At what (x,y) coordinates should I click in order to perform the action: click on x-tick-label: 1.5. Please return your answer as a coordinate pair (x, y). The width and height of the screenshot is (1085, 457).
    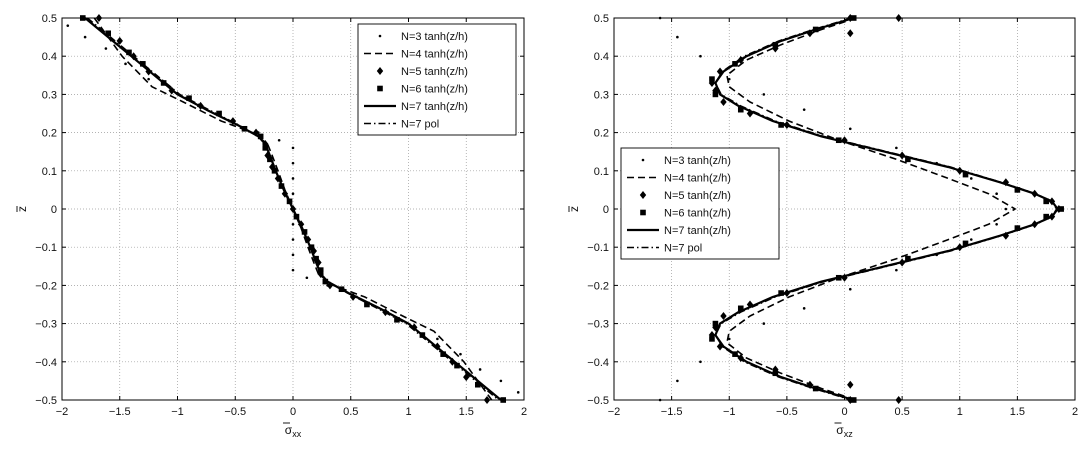
    Looking at the image, I should click on (1017, 412).